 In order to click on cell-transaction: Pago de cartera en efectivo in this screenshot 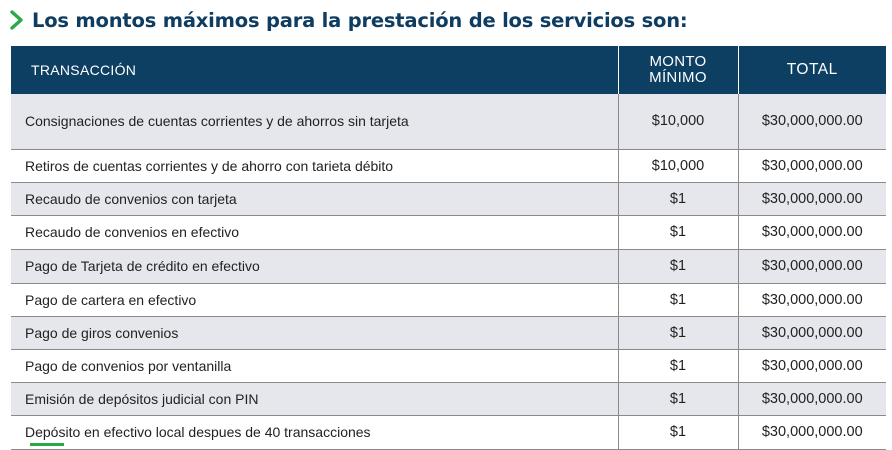, I will do `click(315, 300)`.